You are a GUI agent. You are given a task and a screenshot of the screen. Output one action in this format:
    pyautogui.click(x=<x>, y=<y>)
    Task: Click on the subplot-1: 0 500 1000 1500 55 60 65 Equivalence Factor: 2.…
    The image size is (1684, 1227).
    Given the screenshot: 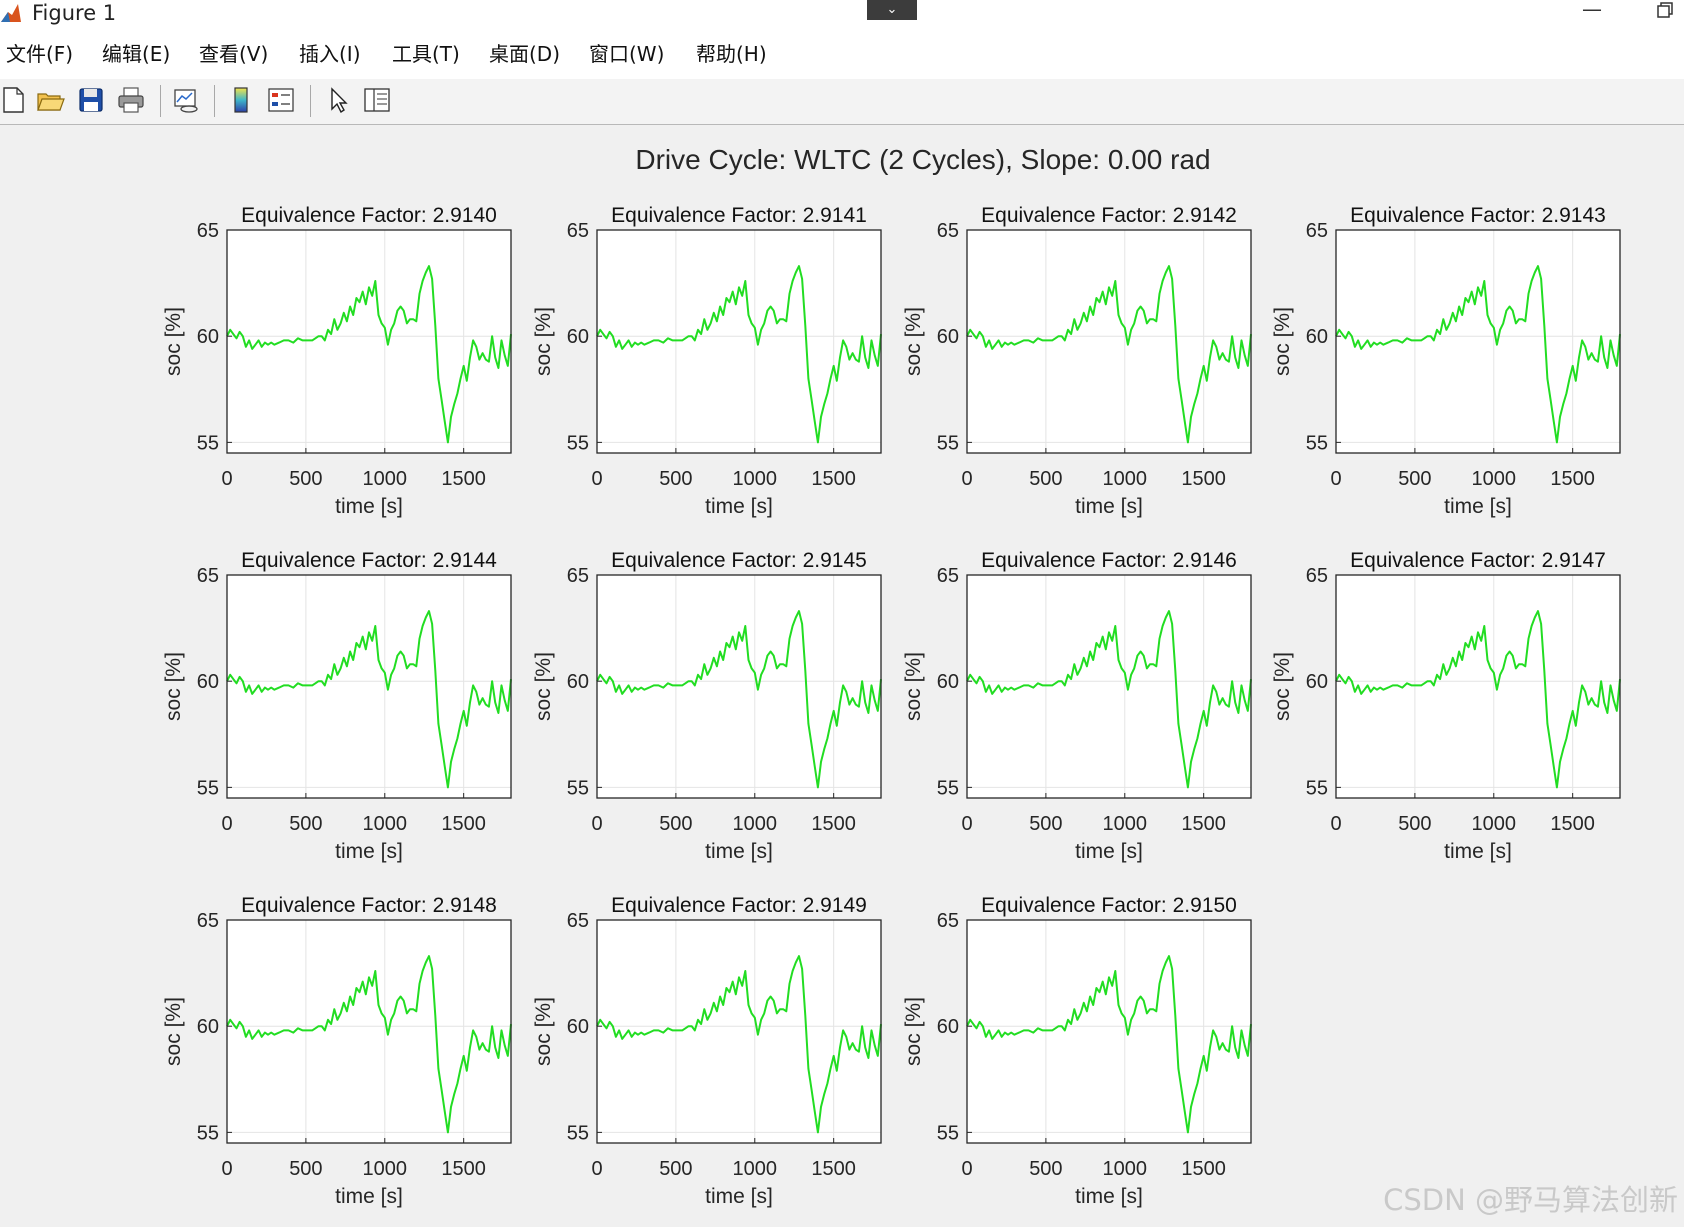 What is the action you would take?
    pyautogui.click(x=337, y=361)
    